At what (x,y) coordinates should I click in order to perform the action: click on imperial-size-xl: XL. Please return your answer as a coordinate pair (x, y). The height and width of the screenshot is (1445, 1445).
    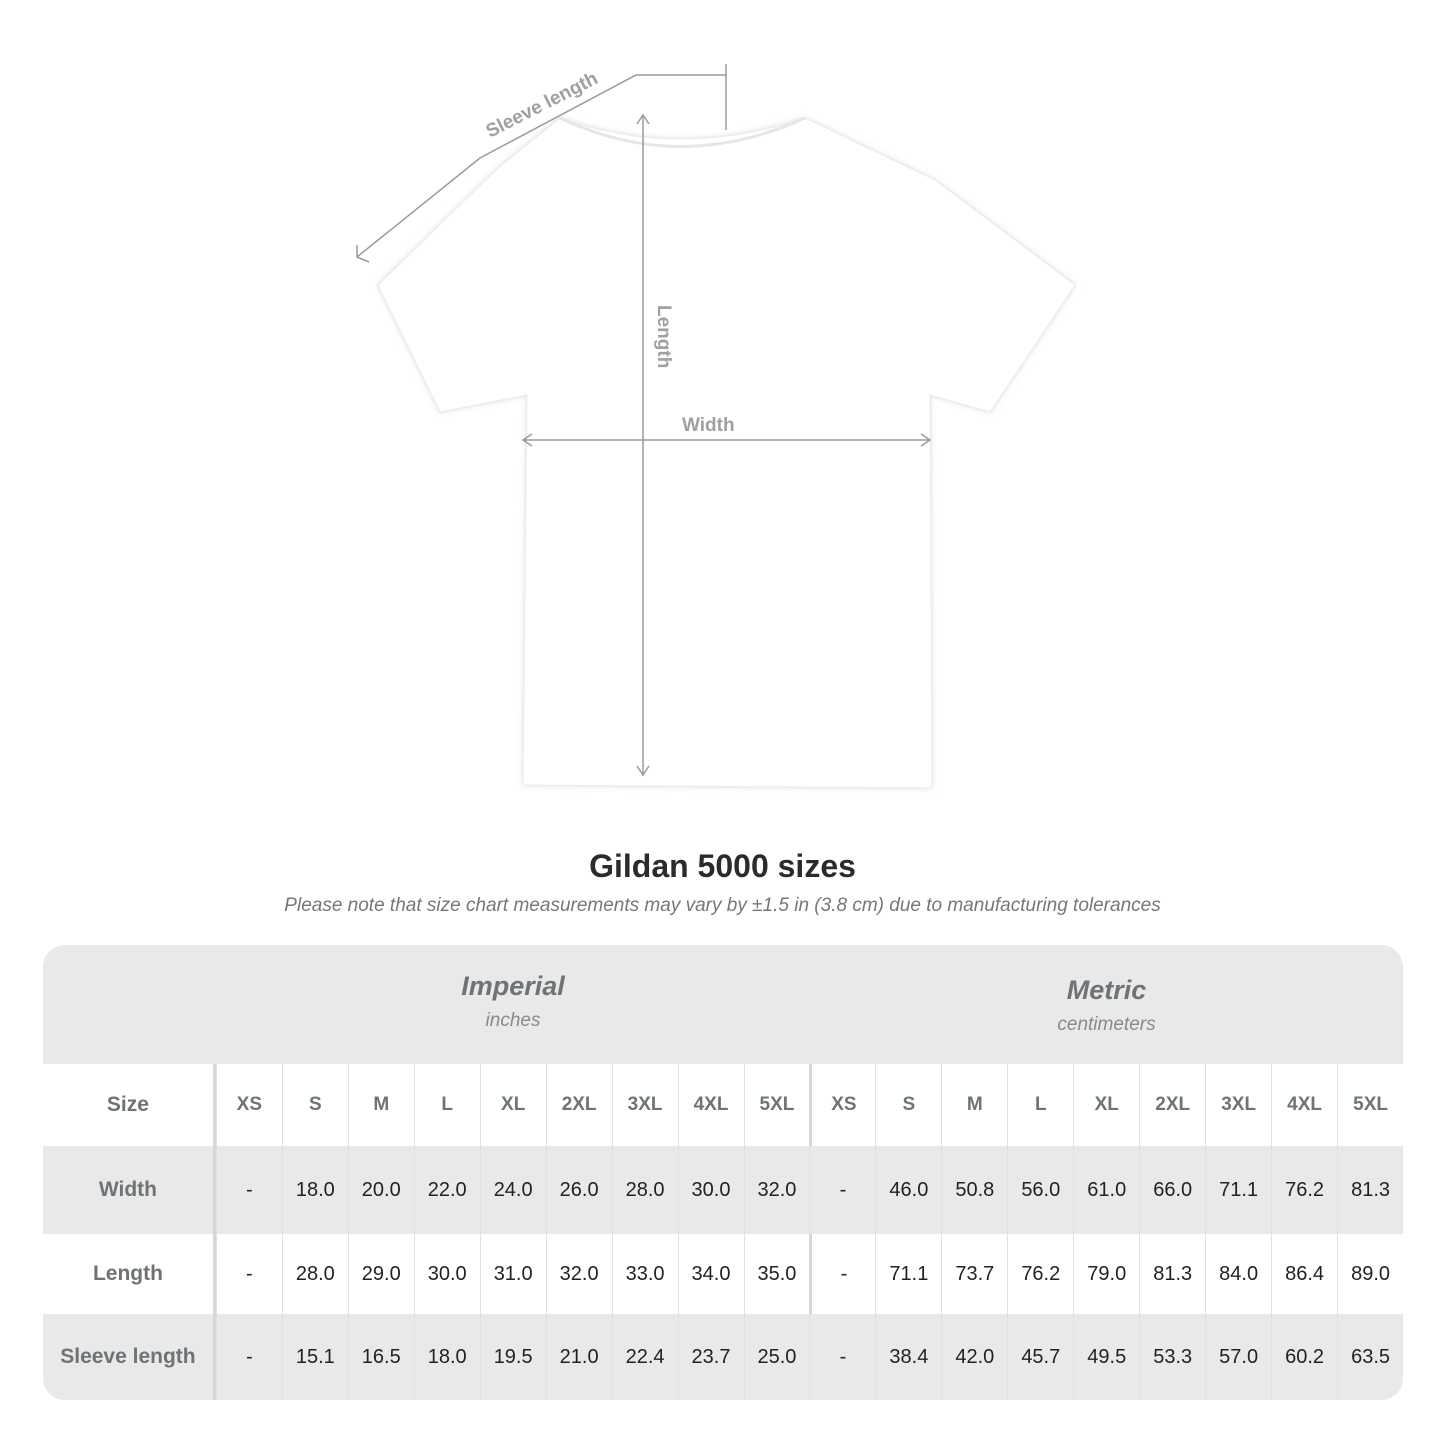
    Looking at the image, I should click on (512, 1105).